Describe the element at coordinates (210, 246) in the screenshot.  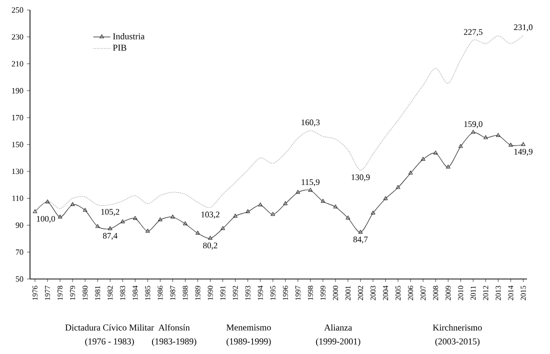
I see `annotation: 80,2` at that location.